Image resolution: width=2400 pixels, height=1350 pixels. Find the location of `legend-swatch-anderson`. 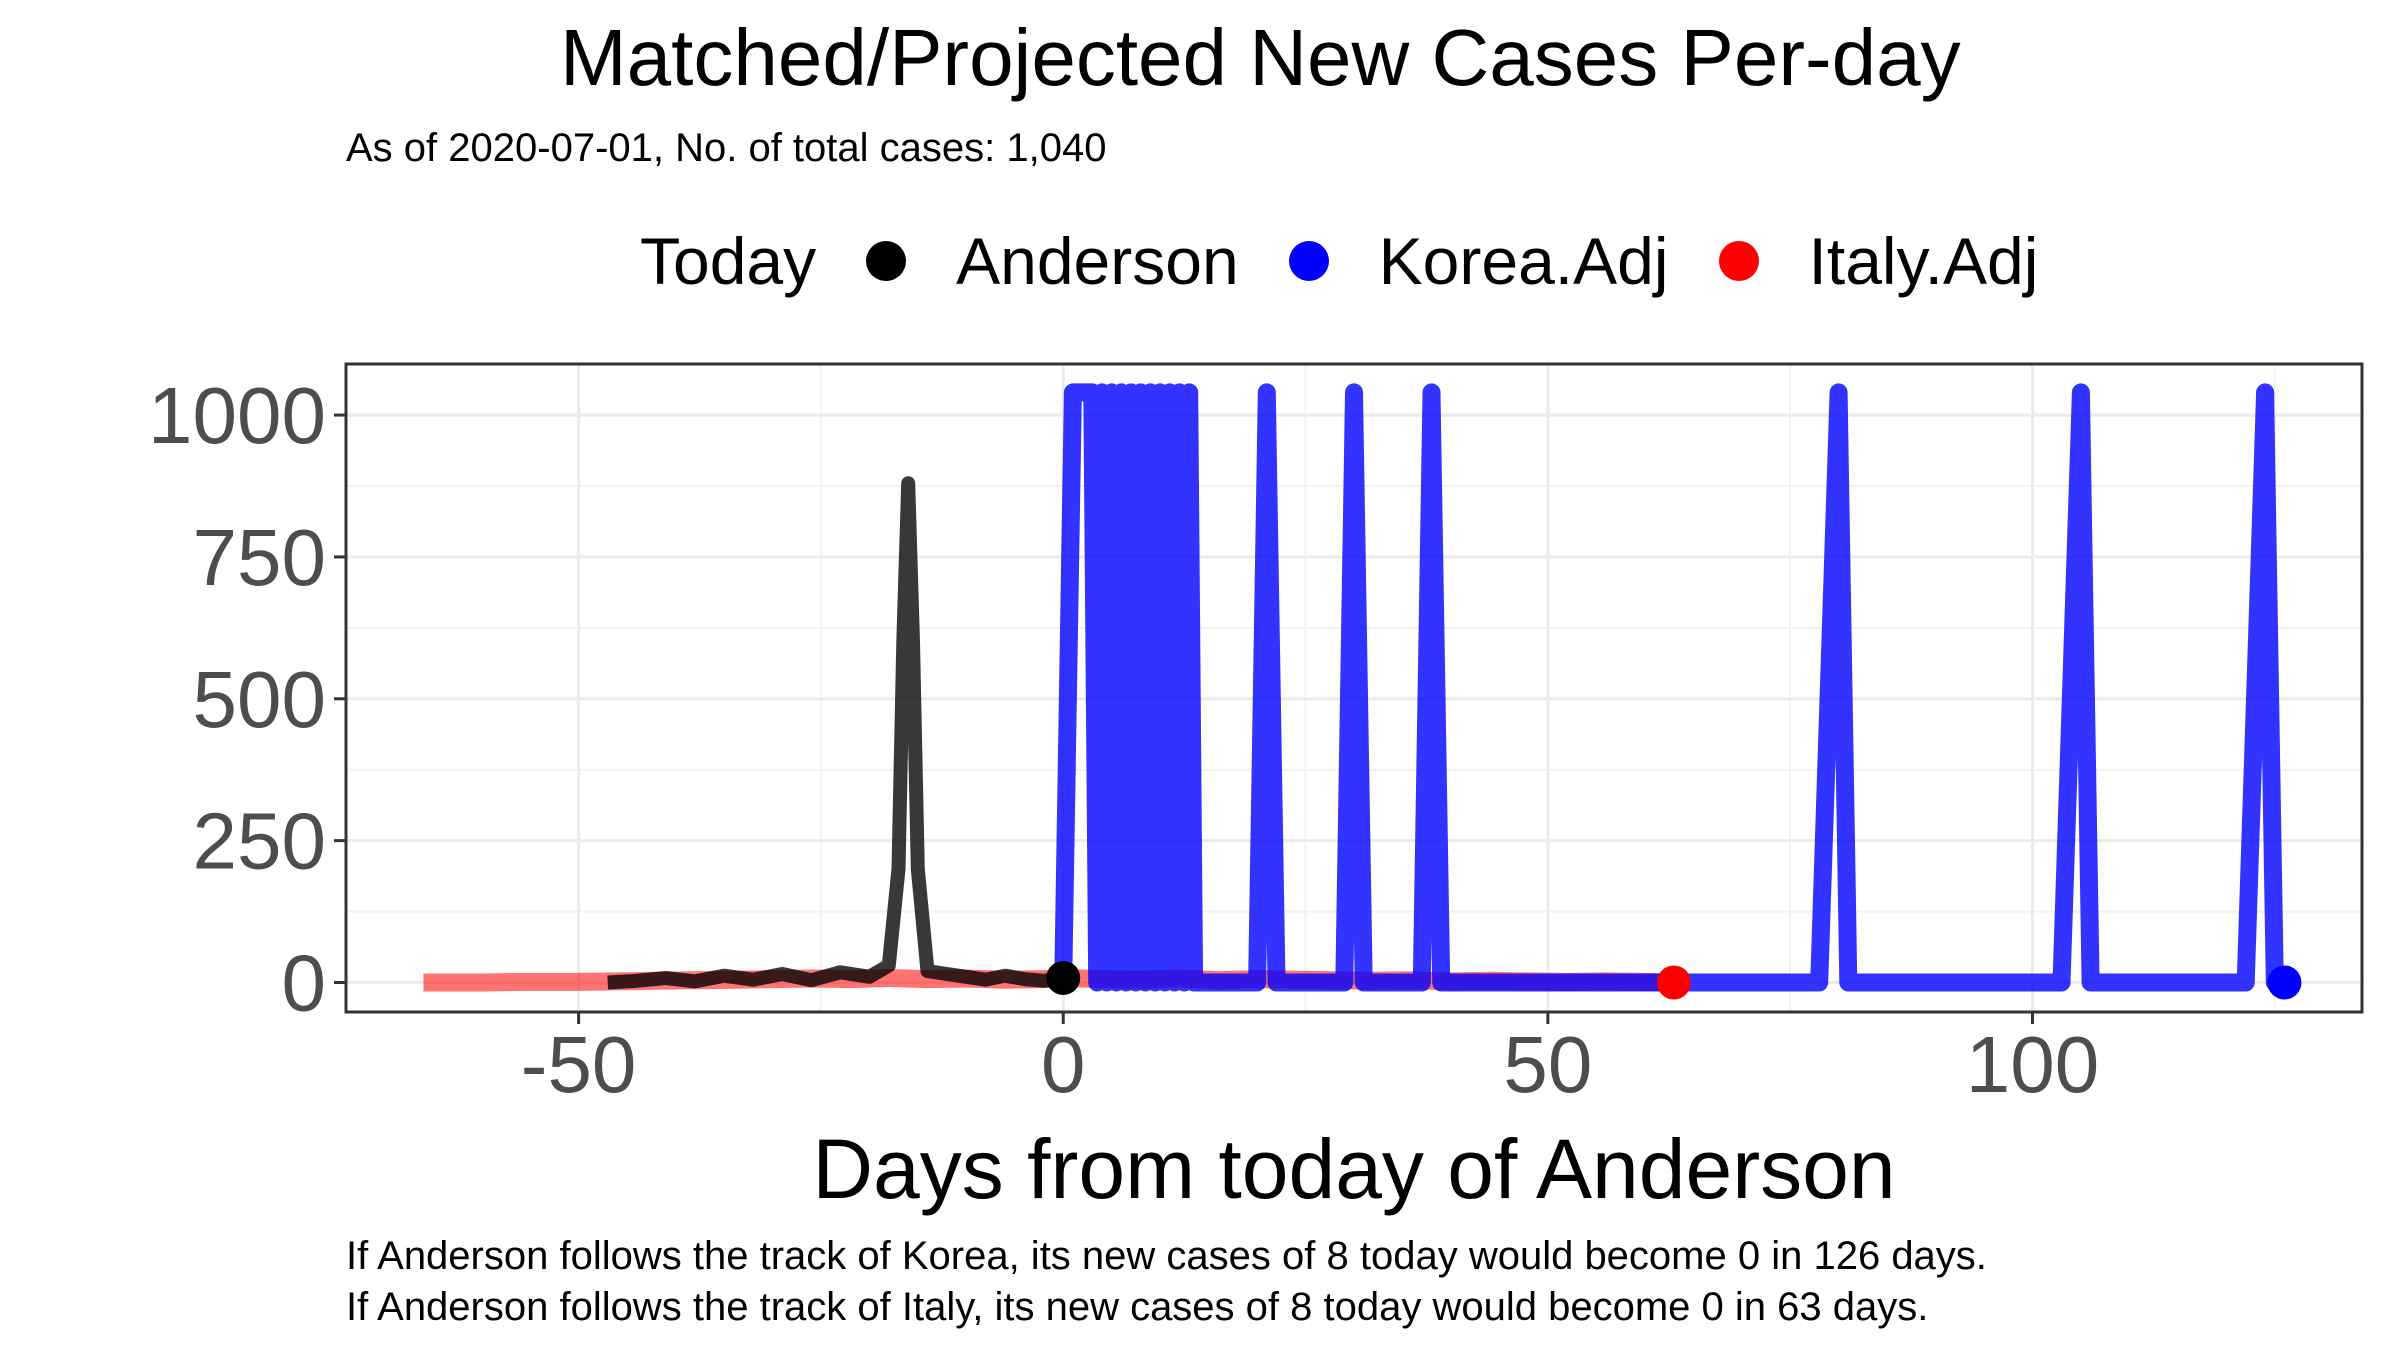

legend-swatch-anderson is located at coordinates (886, 261).